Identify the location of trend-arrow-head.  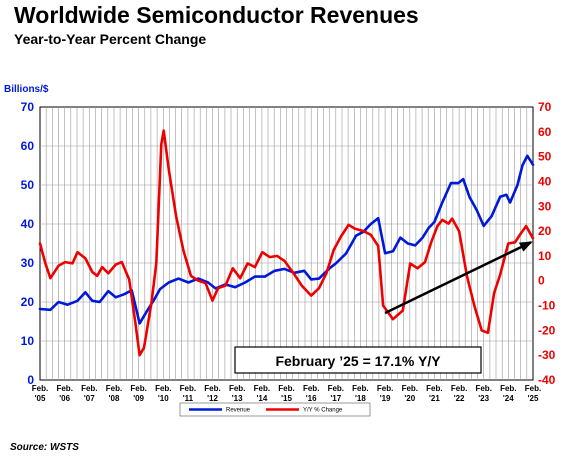
(525, 246).